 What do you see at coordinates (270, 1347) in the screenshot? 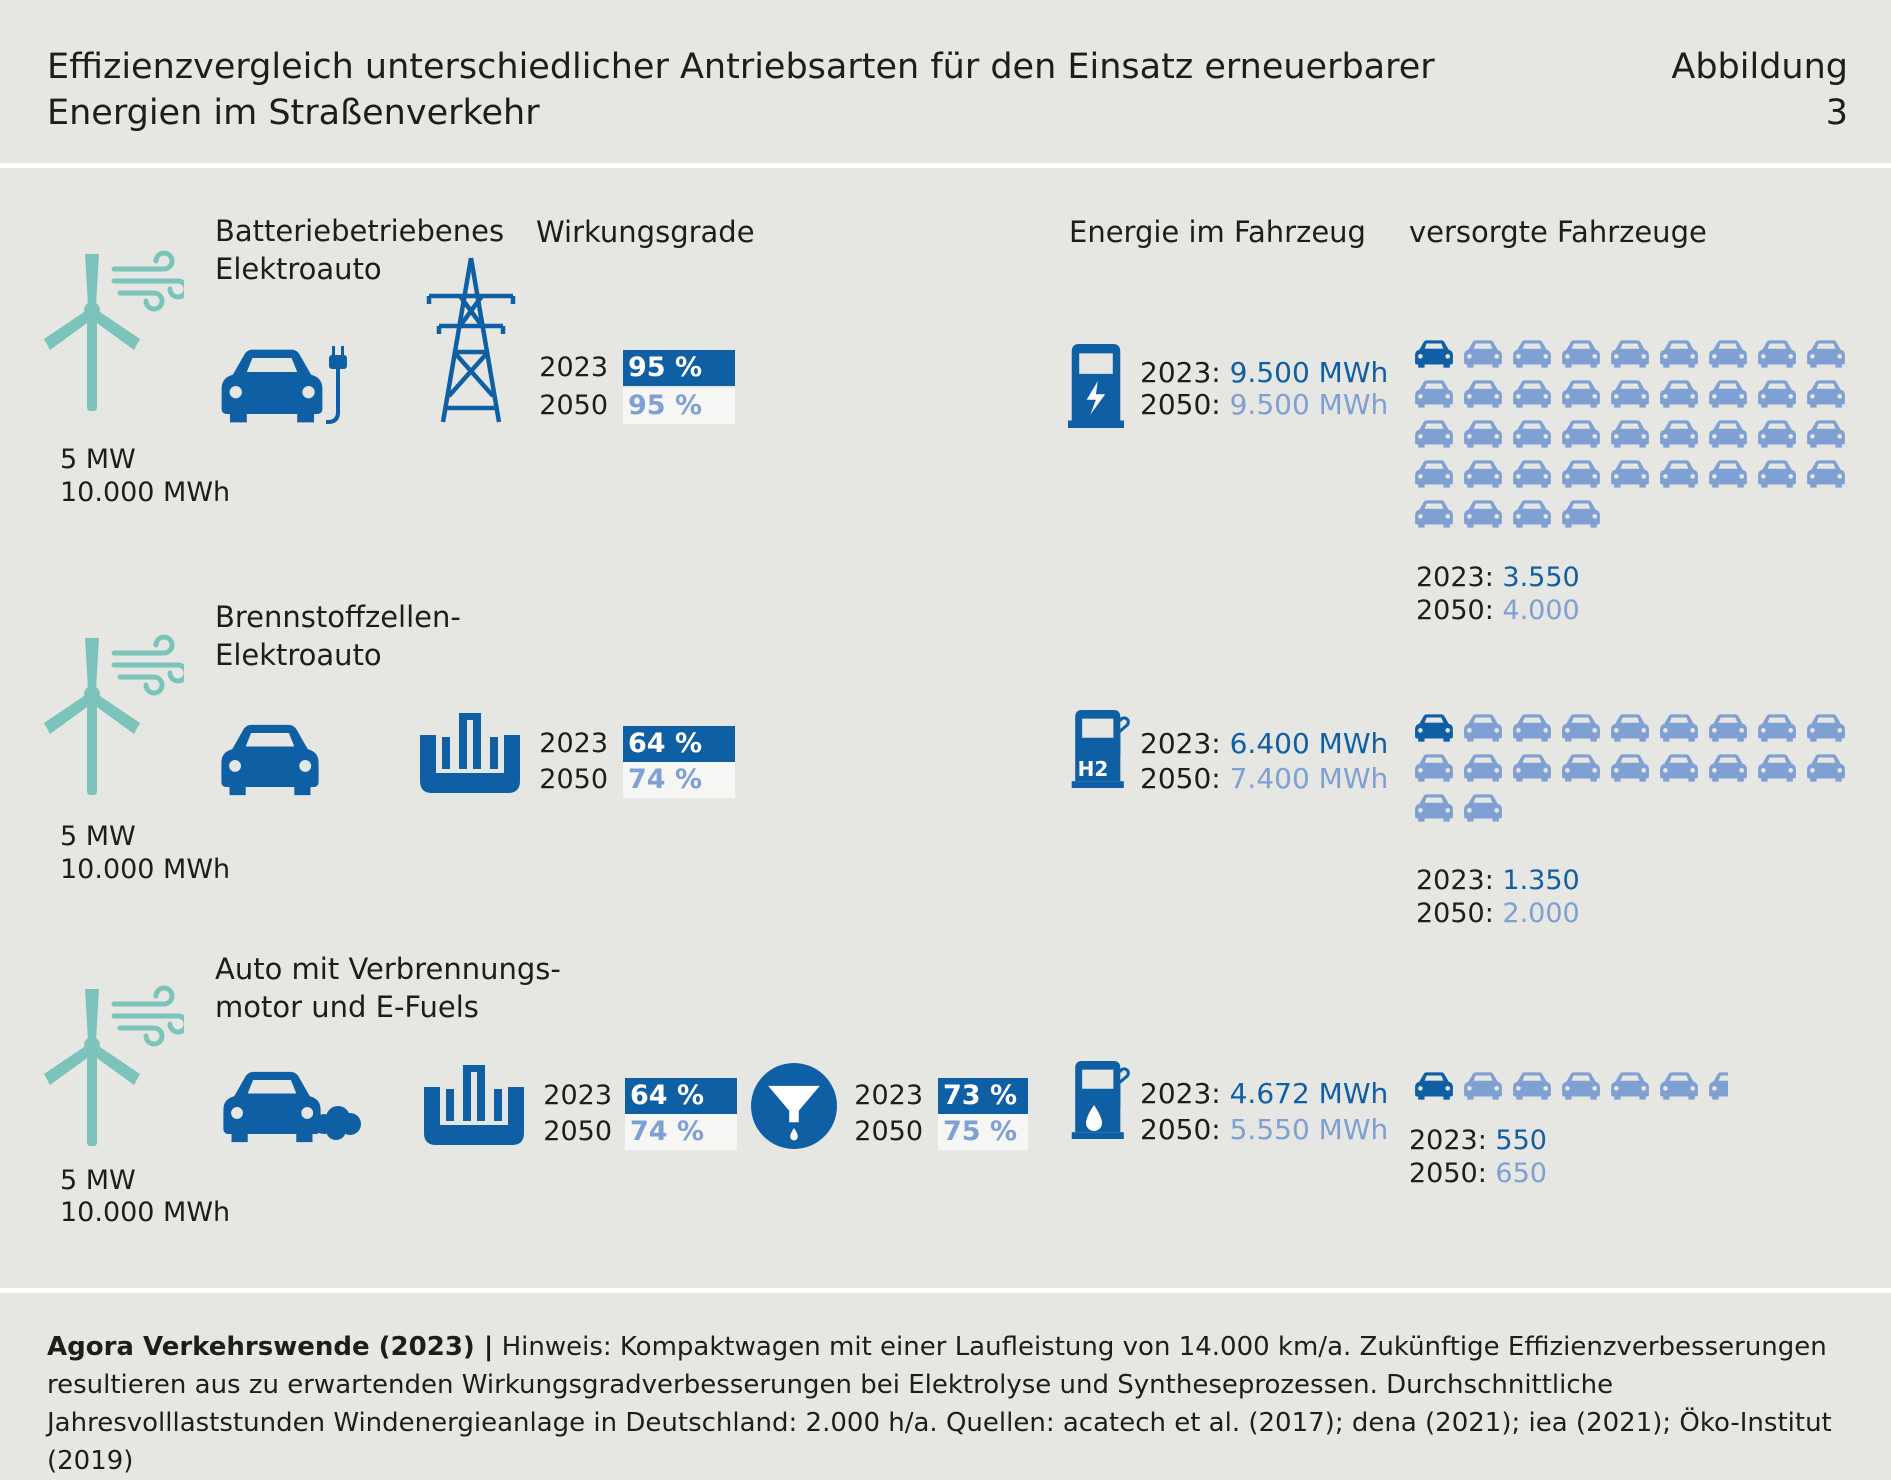
I see `source-author: Agora Verkehrswende (2023) |` at bounding box center [270, 1347].